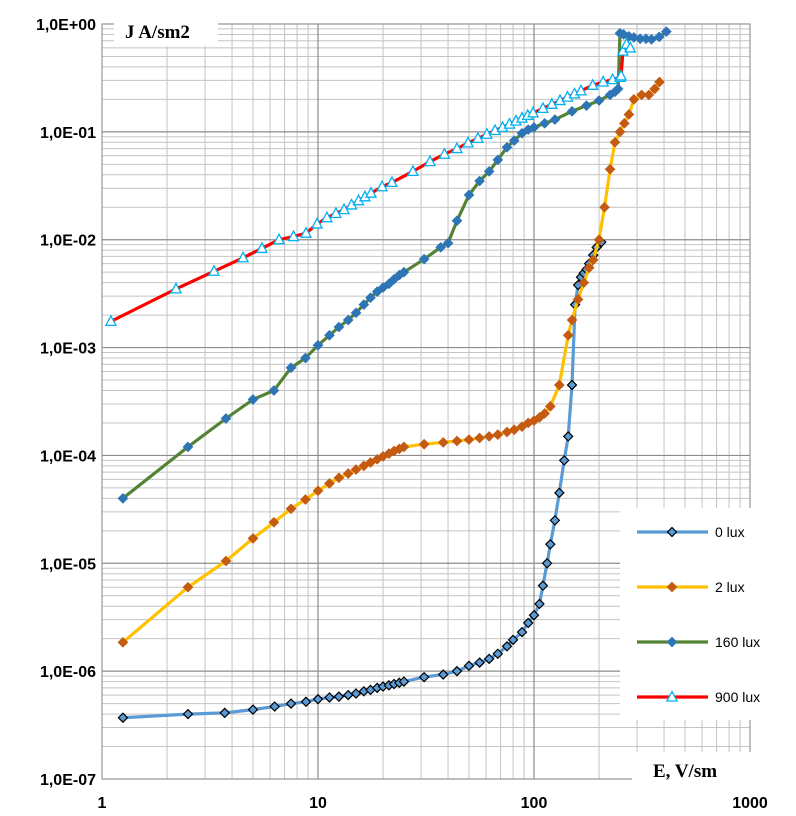  Describe the element at coordinates (737, 697) in the screenshot. I see `legend-label: 900 lux` at that location.